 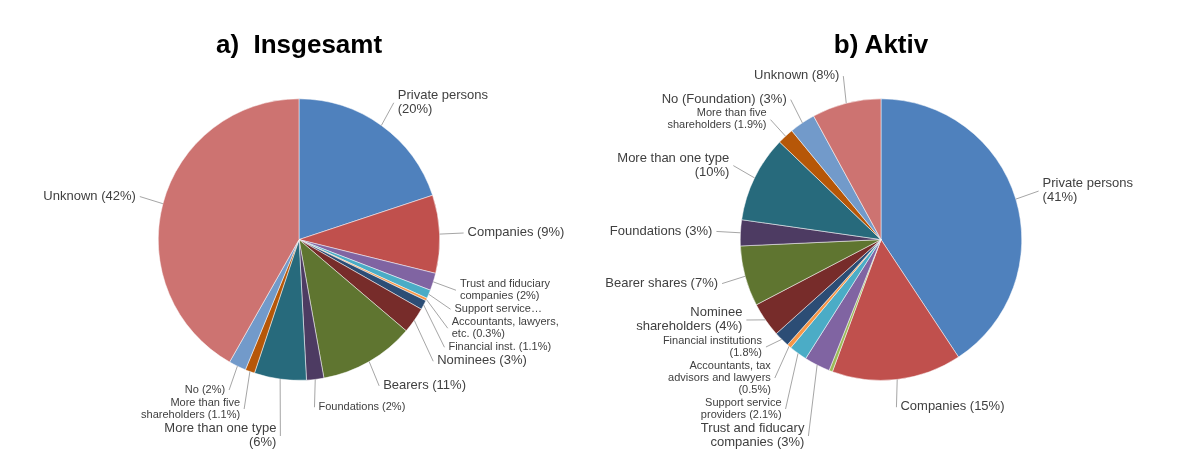 I want to click on slice-label: Trust and fiducary companies (3%), so click(x=752, y=435).